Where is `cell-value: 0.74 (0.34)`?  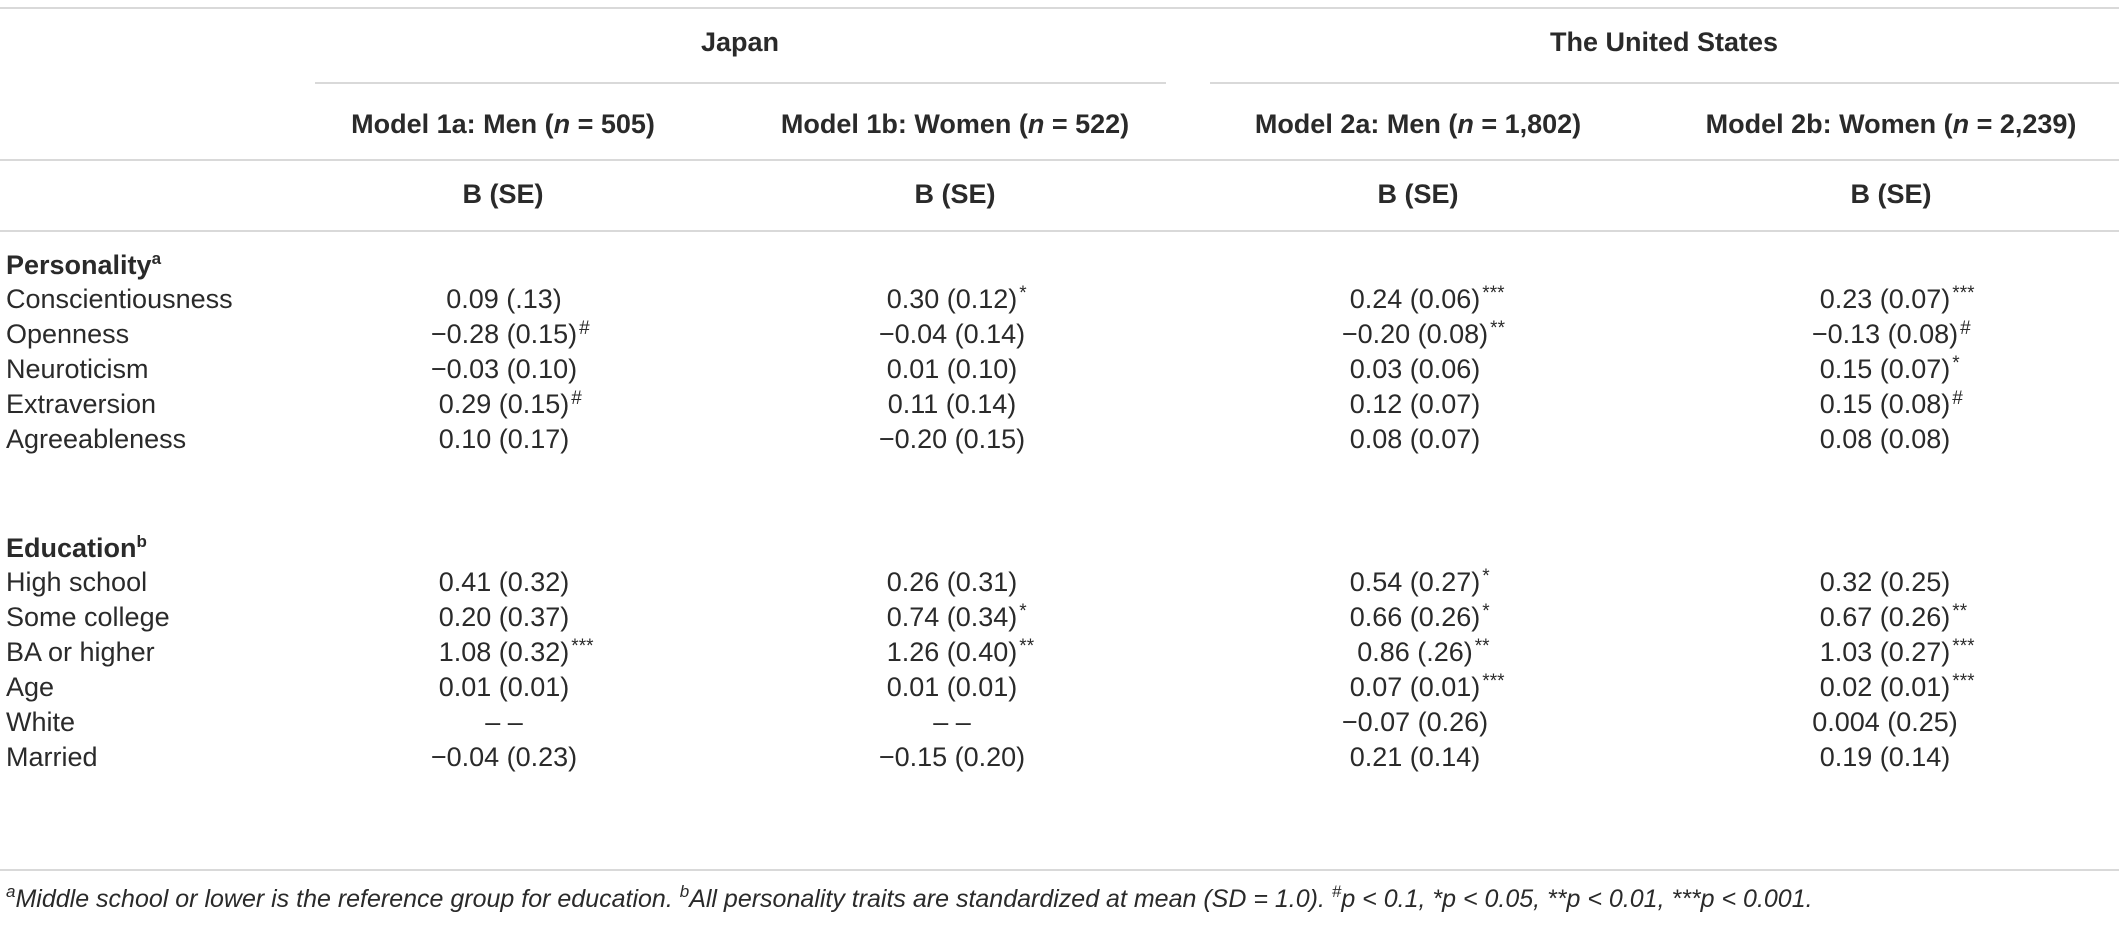 cell-value: 0.74 (0.34) is located at coordinates (952, 617).